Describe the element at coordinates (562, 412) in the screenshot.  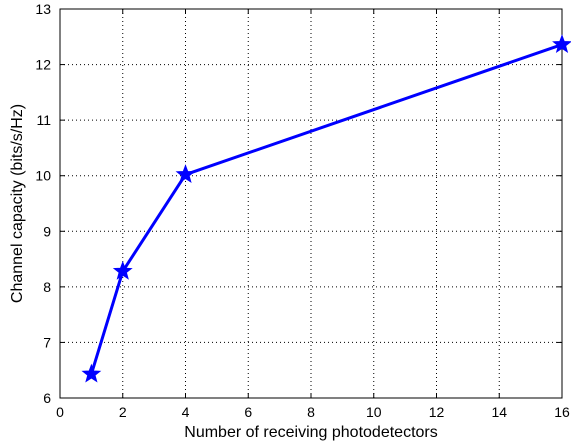
I see `x-tick-label: 16` at that location.